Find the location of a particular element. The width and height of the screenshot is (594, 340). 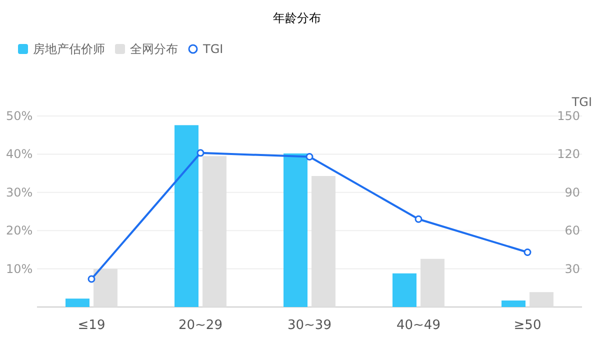

x-tick-label: ≥50 is located at coordinates (528, 325).